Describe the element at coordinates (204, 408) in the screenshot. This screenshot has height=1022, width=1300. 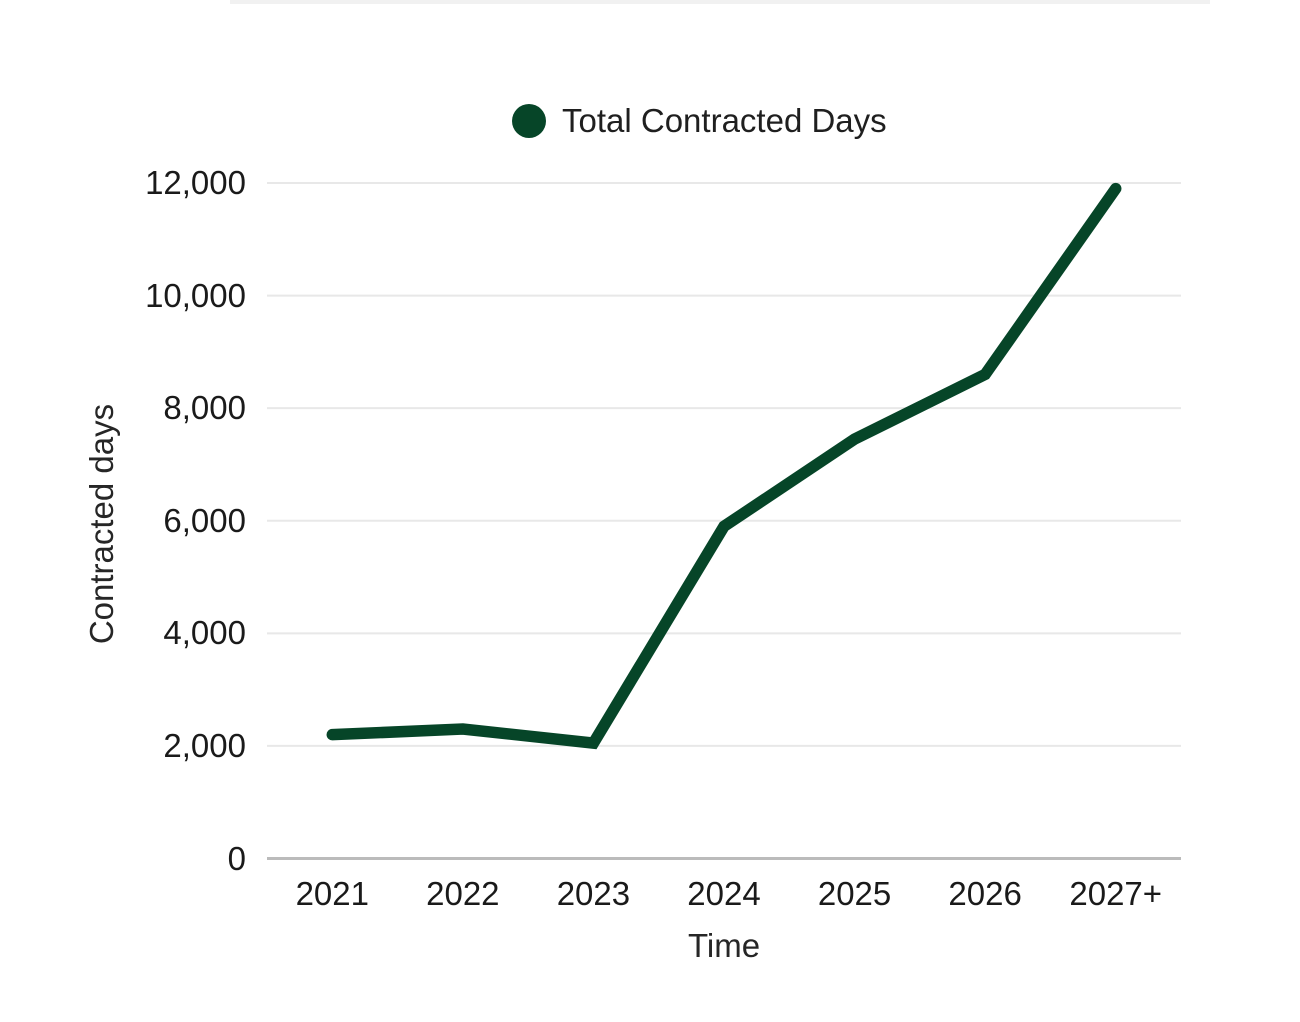
I see `y-tick-label: 8,000` at that location.